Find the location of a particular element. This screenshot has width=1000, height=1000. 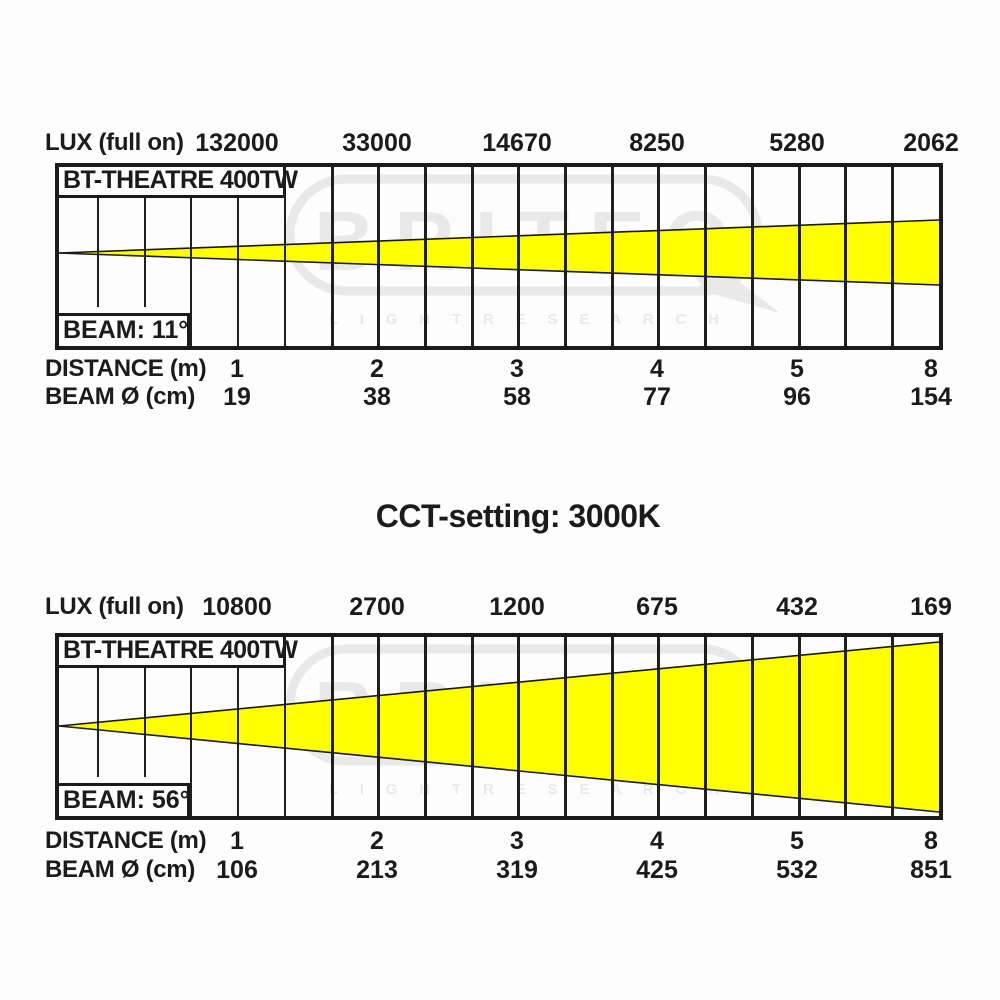

beam-cone is located at coordinates (499, 252).